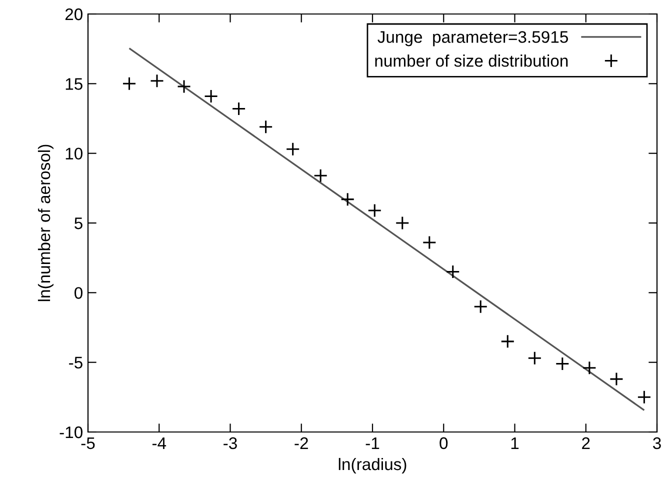 The height and width of the screenshot is (491, 670). Describe the element at coordinates (473, 38) in the screenshot. I see `legend-label: Junge parameter=3.5915` at that location.